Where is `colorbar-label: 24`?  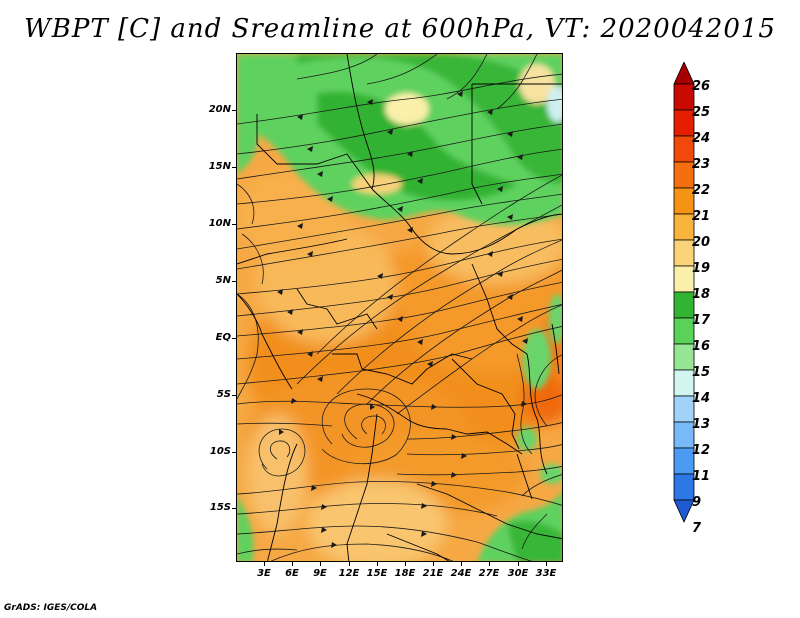
colorbar-label: 24 is located at coordinates (701, 138).